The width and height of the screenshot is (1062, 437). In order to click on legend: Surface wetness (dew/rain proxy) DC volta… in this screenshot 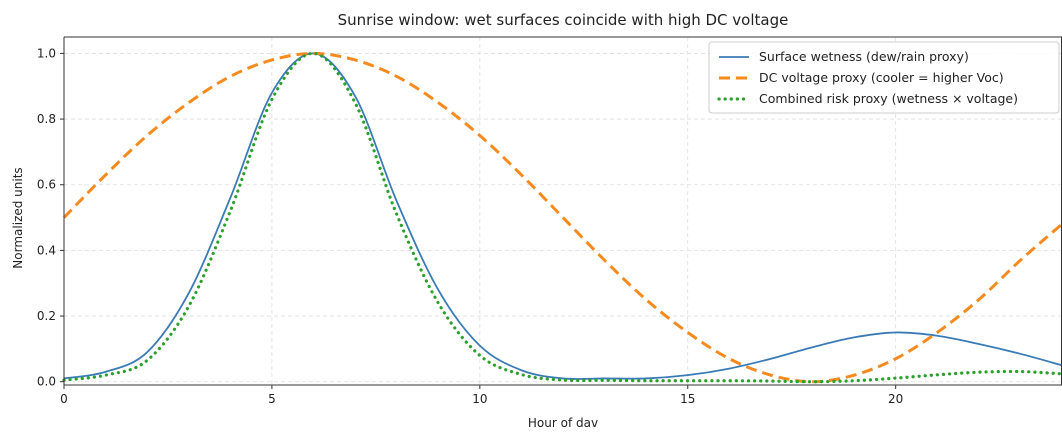, I will do `click(884, 77)`.